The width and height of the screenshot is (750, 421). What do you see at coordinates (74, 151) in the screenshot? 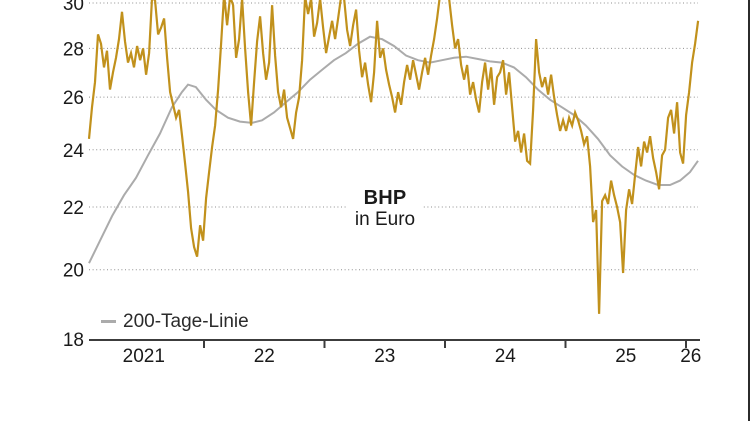
I see `y-axis-label-24: 24` at bounding box center [74, 151].